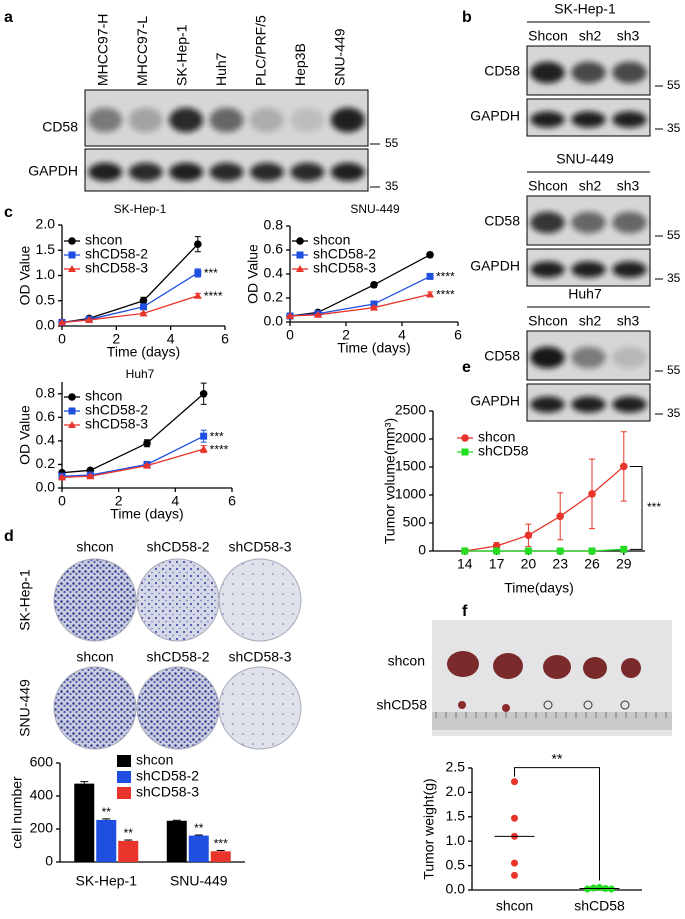 The height and width of the screenshot is (919, 685). I want to click on lane-label: MHCC97-L, so click(142, 51).